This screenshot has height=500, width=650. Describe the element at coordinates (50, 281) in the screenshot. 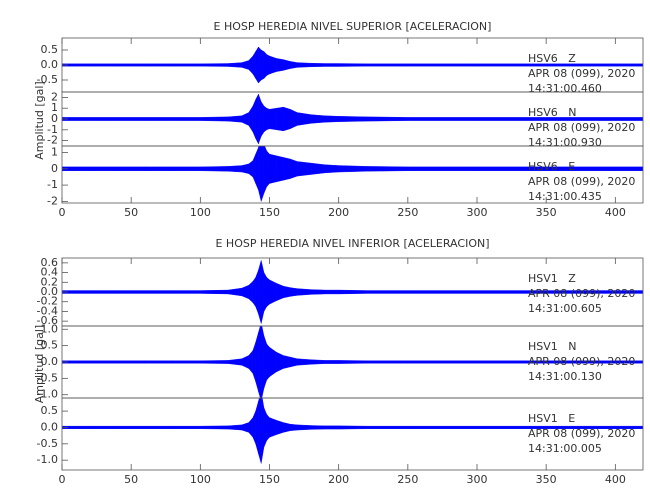

I see `y-tick-label: 0.2` at that location.